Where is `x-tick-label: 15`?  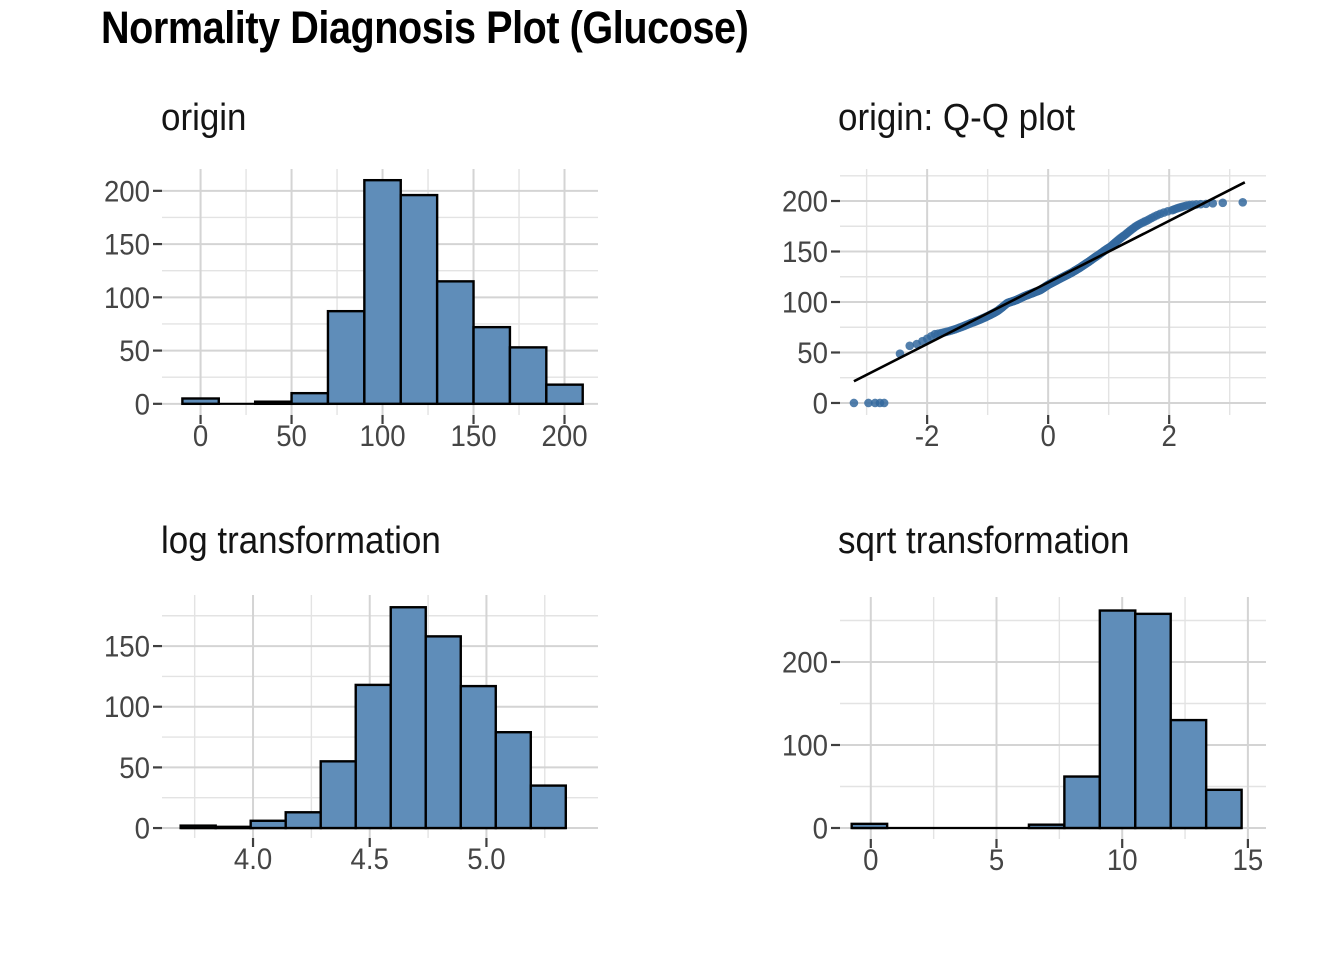
x-tick-label: 15 is located at coordinates (1248, 860).